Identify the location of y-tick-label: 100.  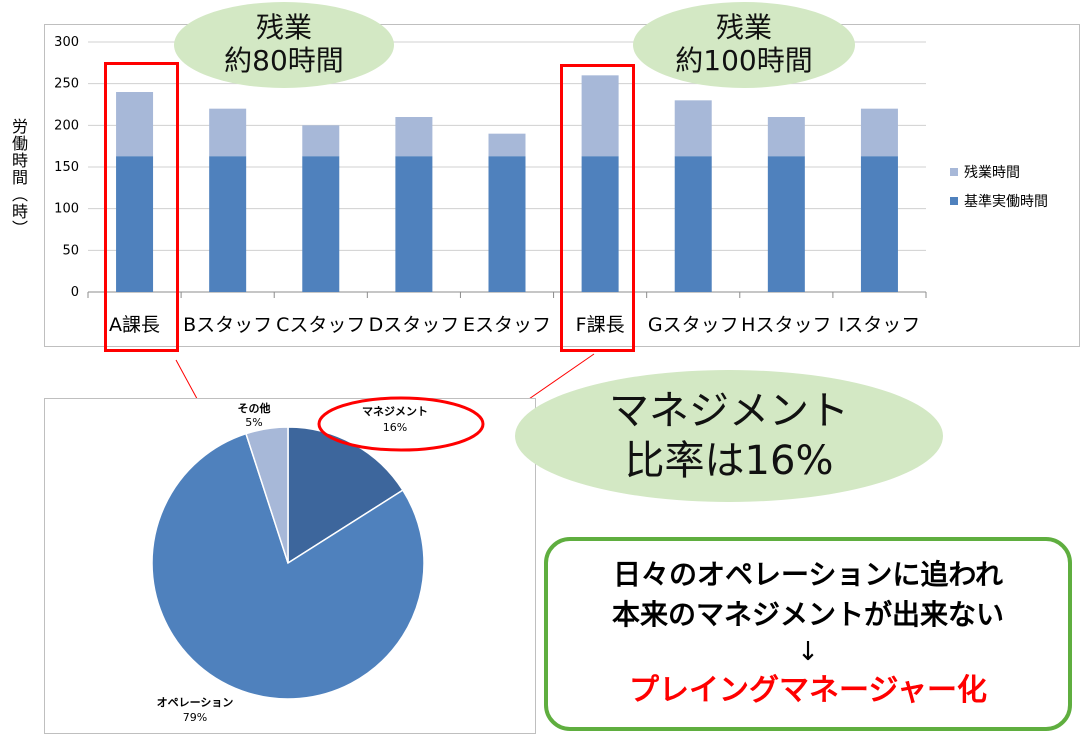
(66, 209).